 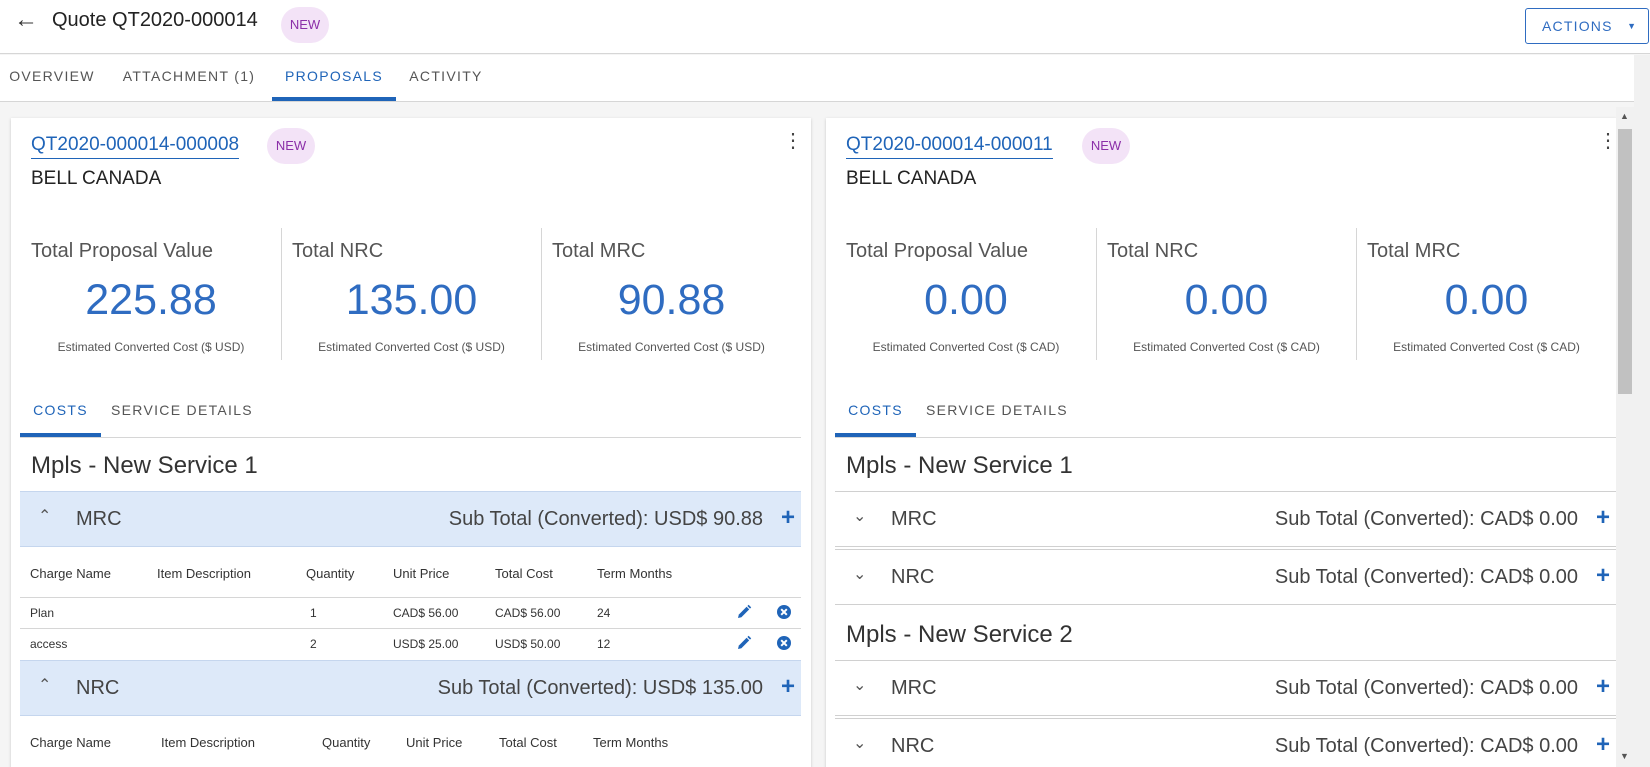 What do you see at coordinates (959, 465) in the screenshot?
I see `service-title: Mpls - New Service 1` at bounding box center [959, 465].